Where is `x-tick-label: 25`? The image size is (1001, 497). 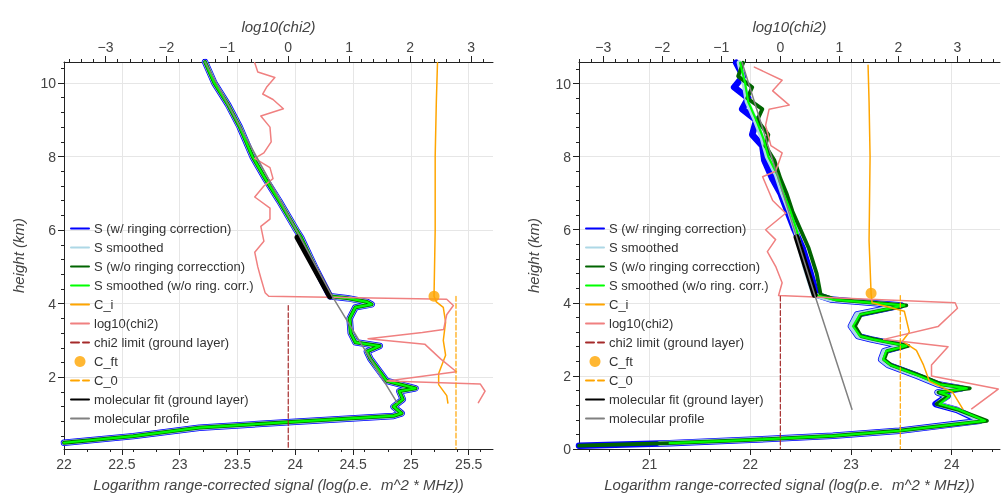 x-tick-label: 25 is located at coordinates (411, 464).